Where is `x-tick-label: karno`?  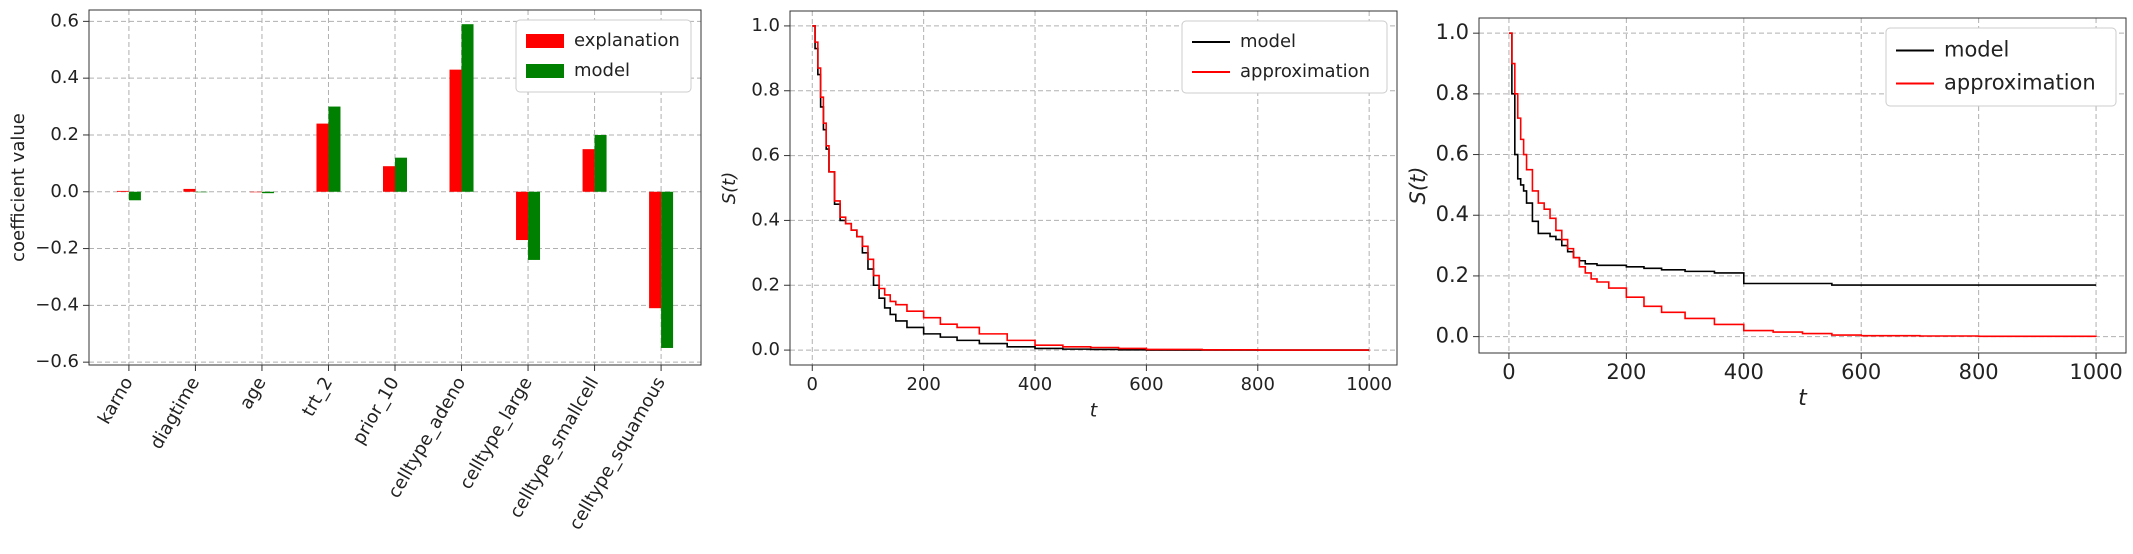
x-tick-label: karno is located at coordinates (116, 401).